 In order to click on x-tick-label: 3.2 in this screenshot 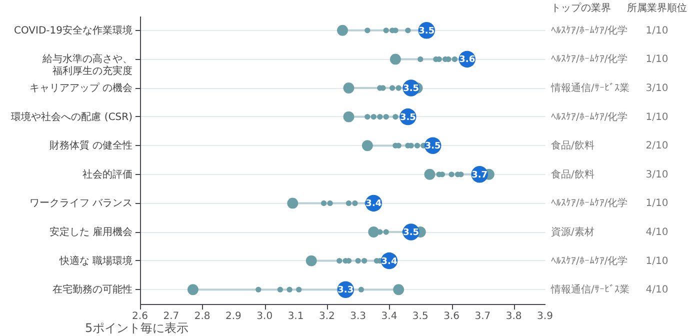, I will do `click(326, 316)`.